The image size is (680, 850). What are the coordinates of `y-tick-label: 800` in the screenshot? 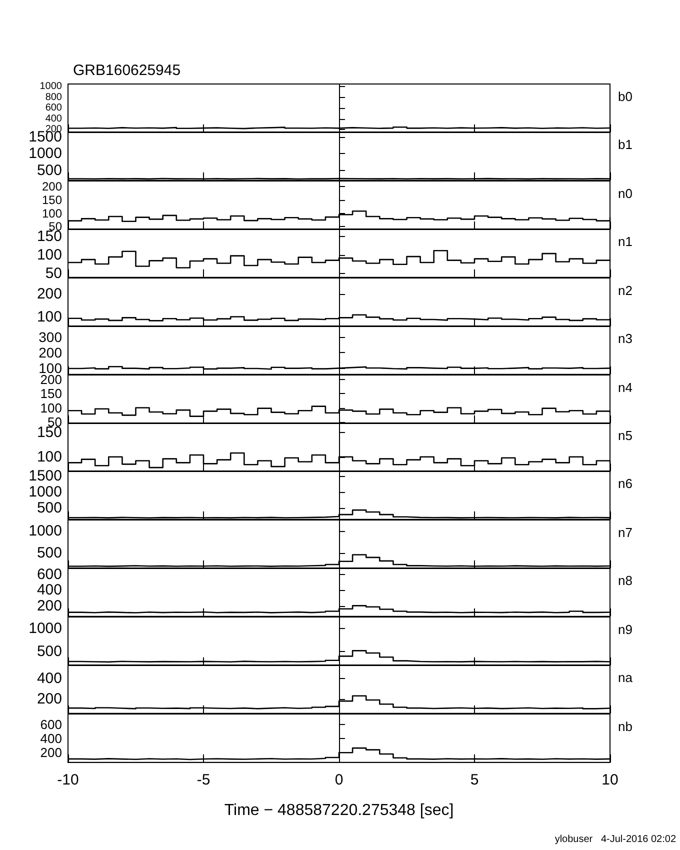 It's located at (53, 97).